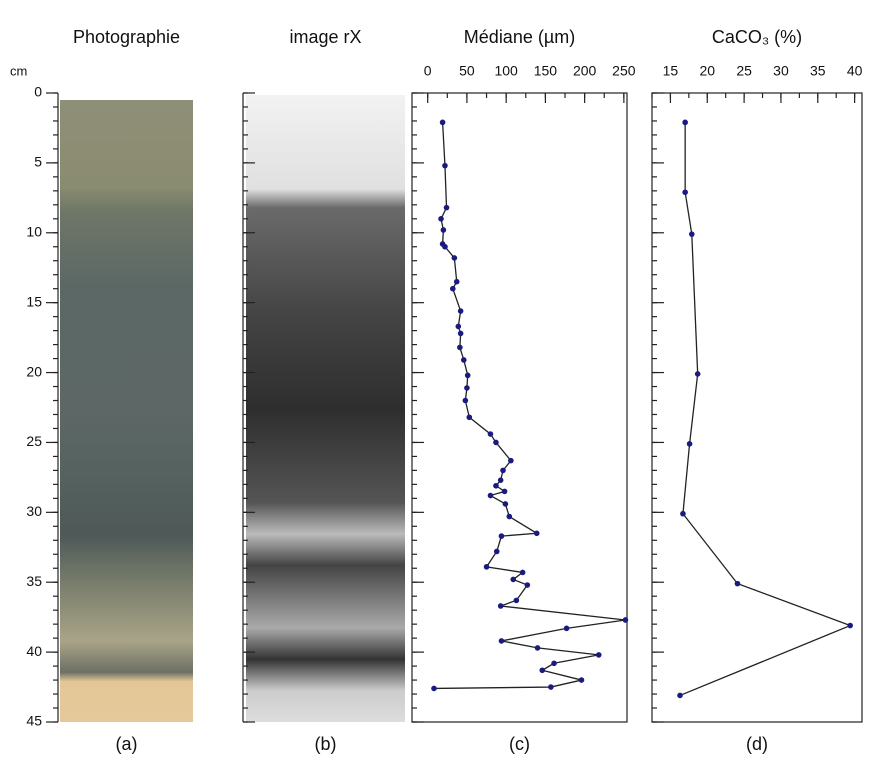 Image resolution: width=870 pixels, height=760 pixels. I want to click on y-tick-label: 20, so click(34, 371).